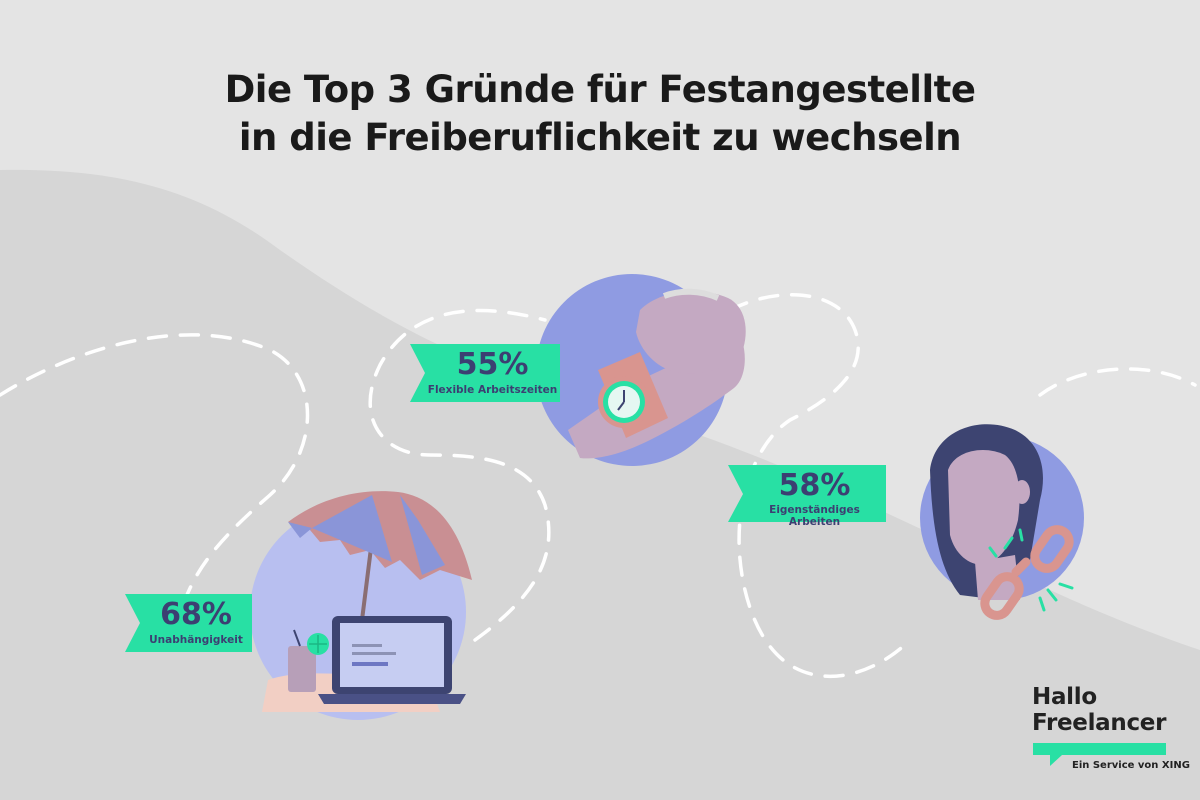  What do you see at coordinates (600, 137) in the screenshot?
I see `page-title-line-2: in die Freiberuflichkeit zu wechseln` at bounding box center [600, 137].